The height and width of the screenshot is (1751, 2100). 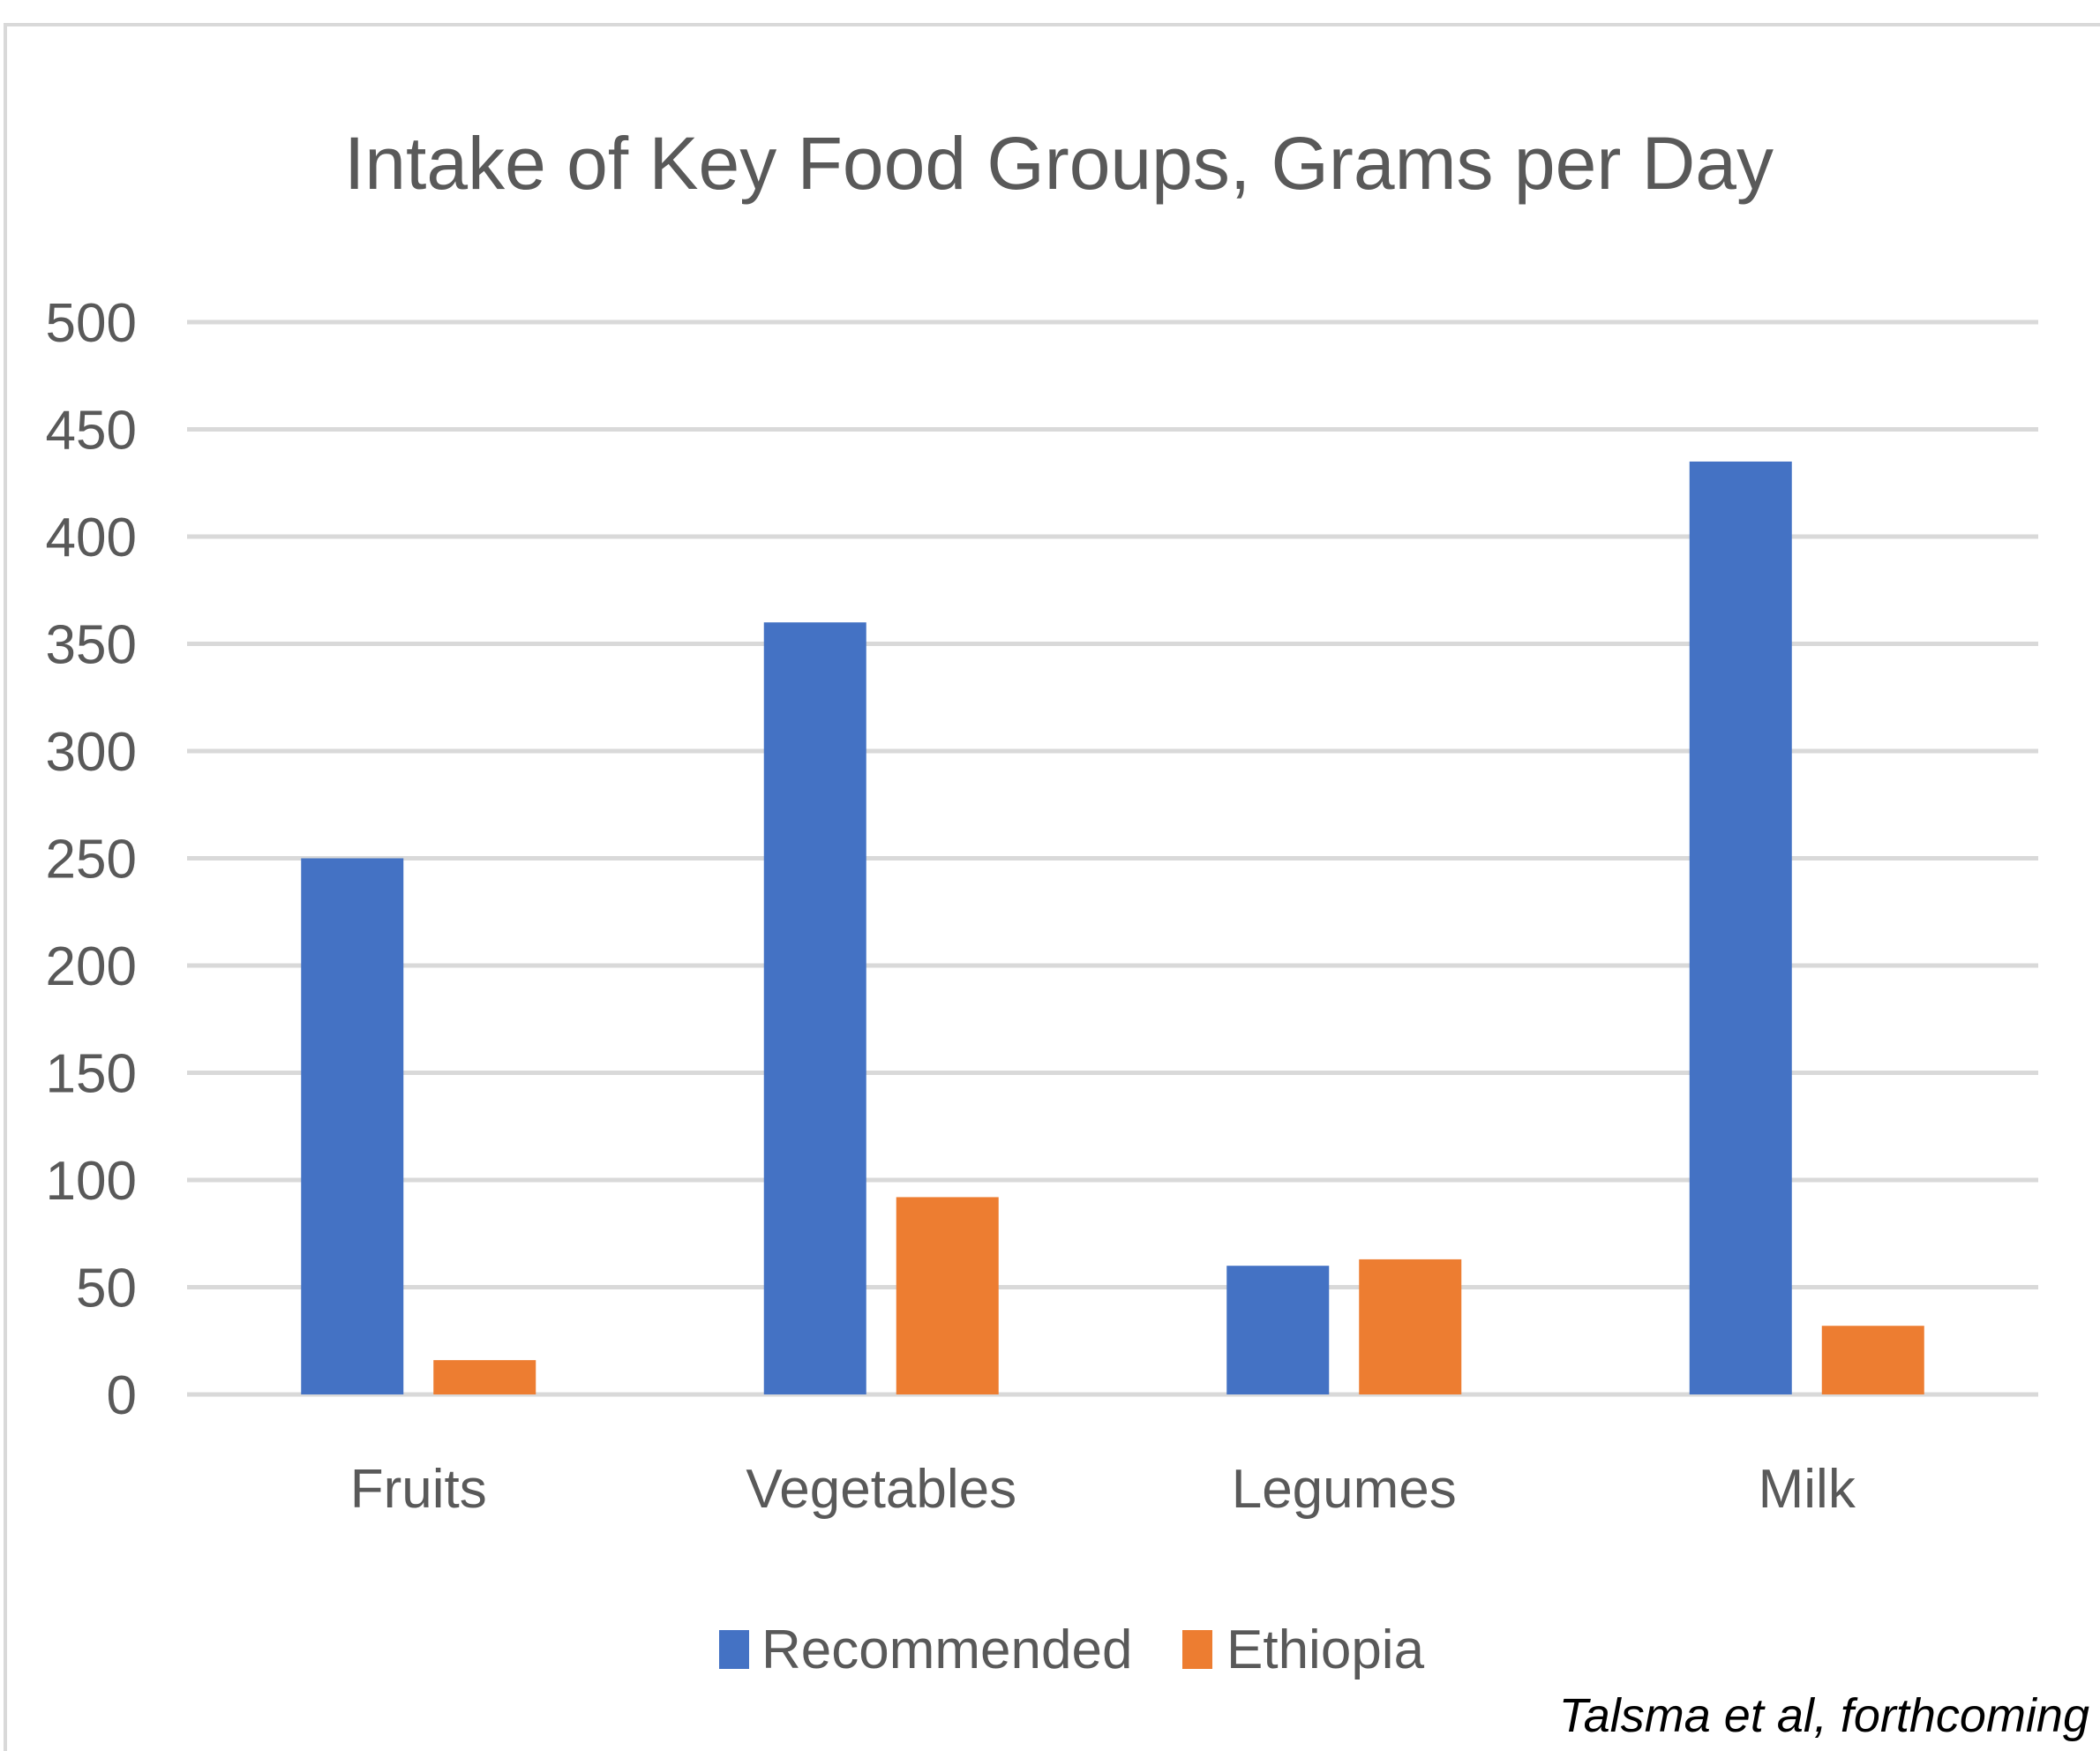 What do you see at coordinates (1872, 1360) in the screenshot?
I see `bar-ethiopia-milk` at bounding box center [1872, 1360].